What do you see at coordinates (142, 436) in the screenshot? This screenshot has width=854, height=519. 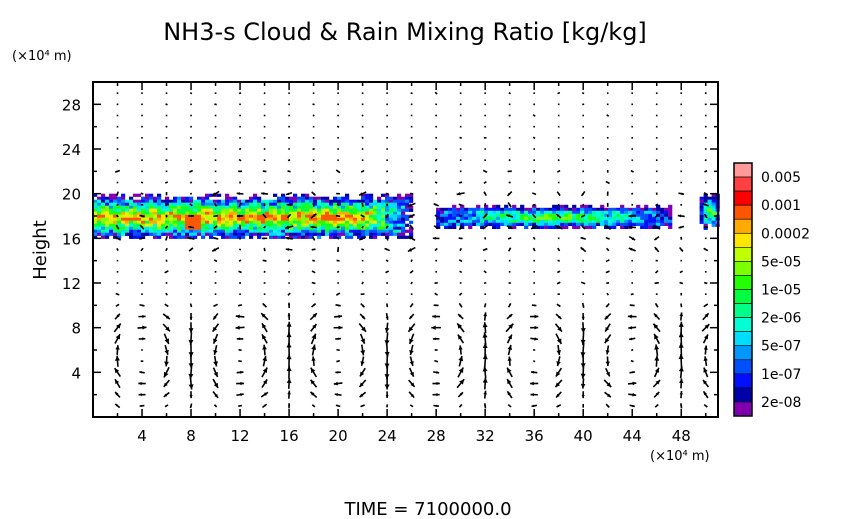 I see `x-tick-label: 4` at bounding box center [142, 436].